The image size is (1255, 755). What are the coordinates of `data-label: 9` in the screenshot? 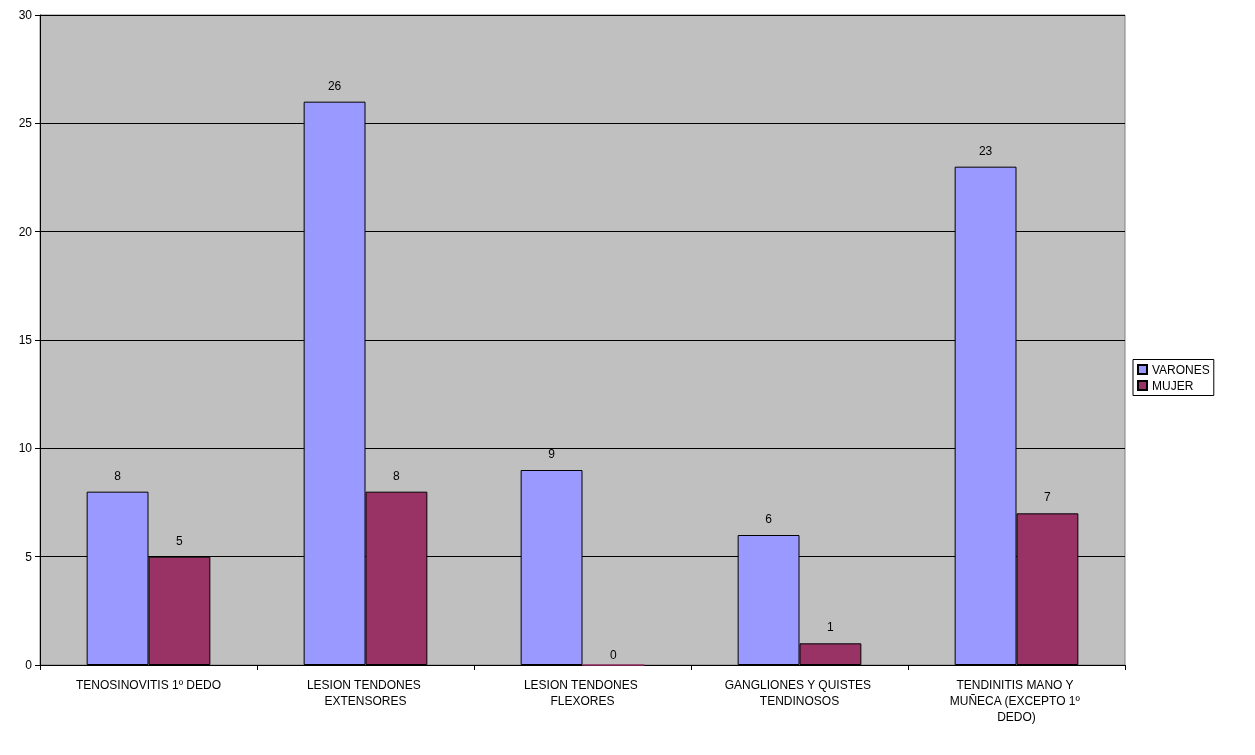 It's located at (552, 454).